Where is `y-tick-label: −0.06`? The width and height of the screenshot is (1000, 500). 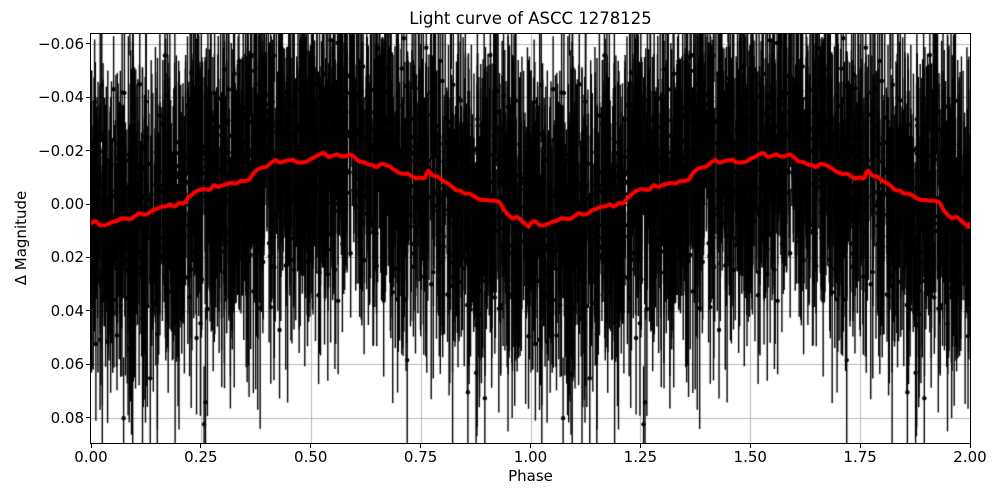
y-tick-label: −0.06 is located at coordinates (61, 43).